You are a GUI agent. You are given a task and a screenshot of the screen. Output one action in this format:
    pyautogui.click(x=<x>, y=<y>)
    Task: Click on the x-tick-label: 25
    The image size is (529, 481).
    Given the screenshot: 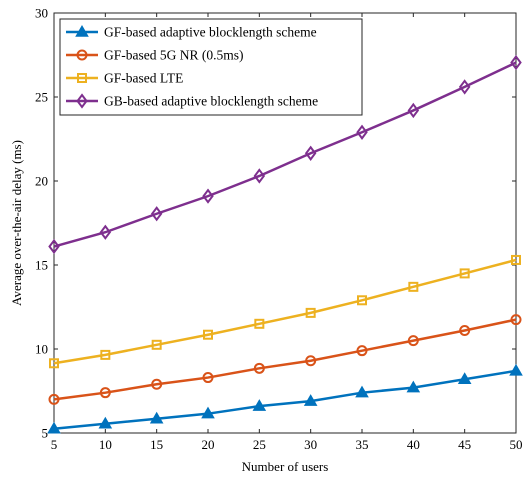 What is the action you would take?
    pyautogui.click(x=259, y=444)
    